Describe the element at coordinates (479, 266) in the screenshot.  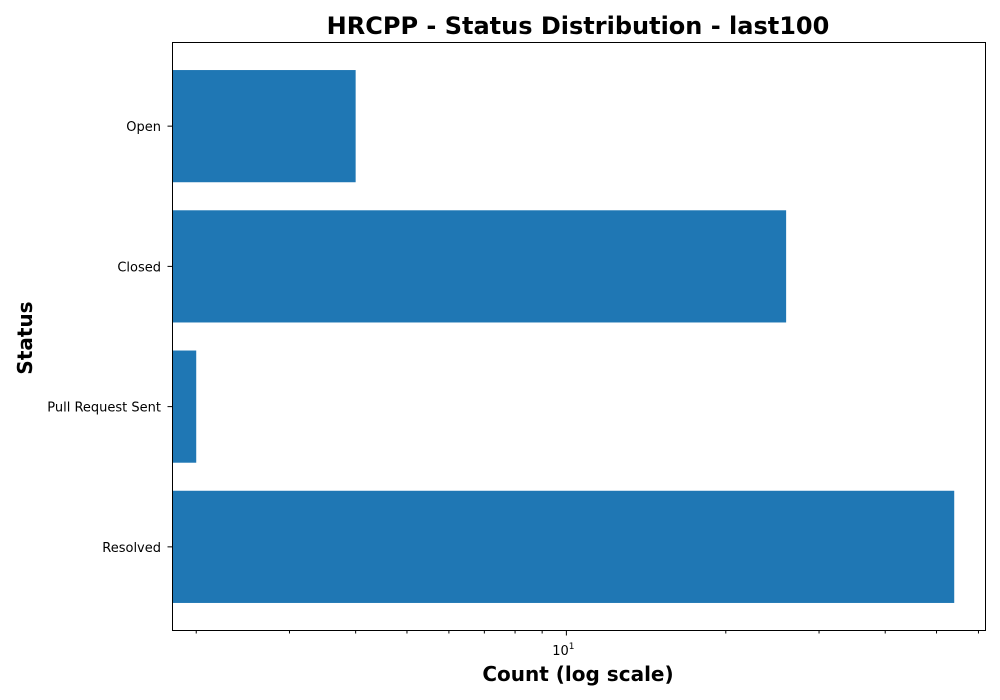
I see `bar-closed` at that location.